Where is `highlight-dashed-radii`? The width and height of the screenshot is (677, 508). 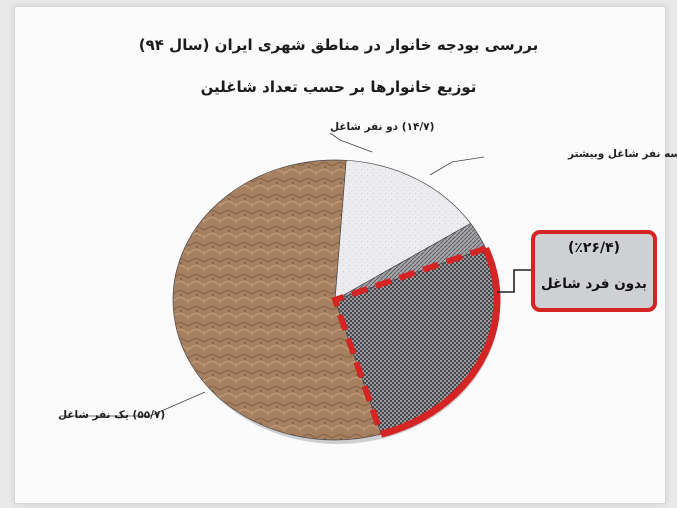 highlight-dashed-radii is located at coordinates (409, 340).